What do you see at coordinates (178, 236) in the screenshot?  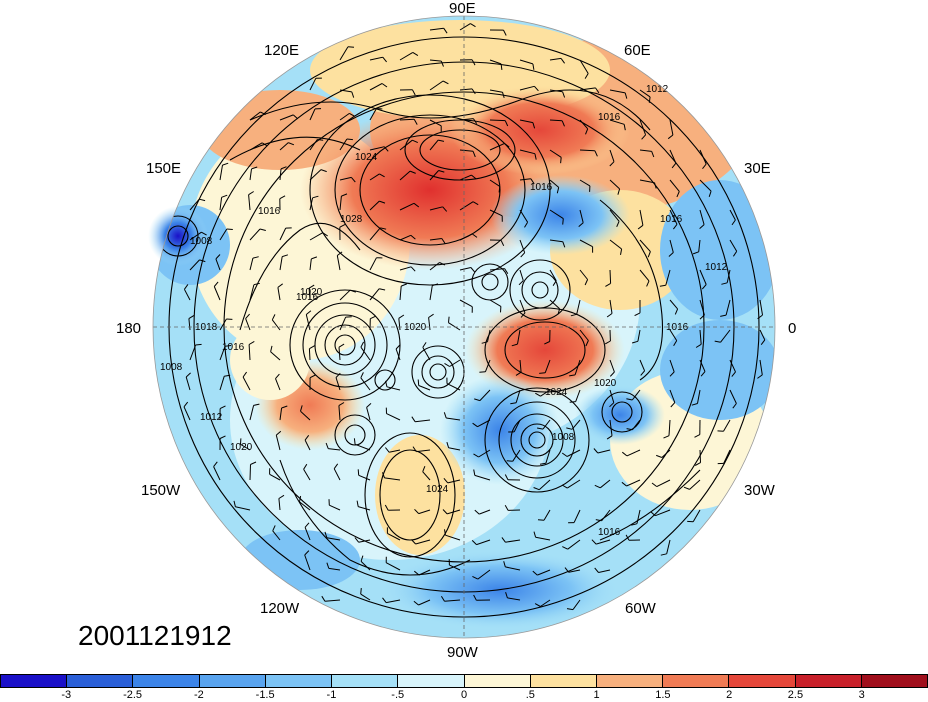 I see `low-anomaly-spot` at bounding box center [178, 236].